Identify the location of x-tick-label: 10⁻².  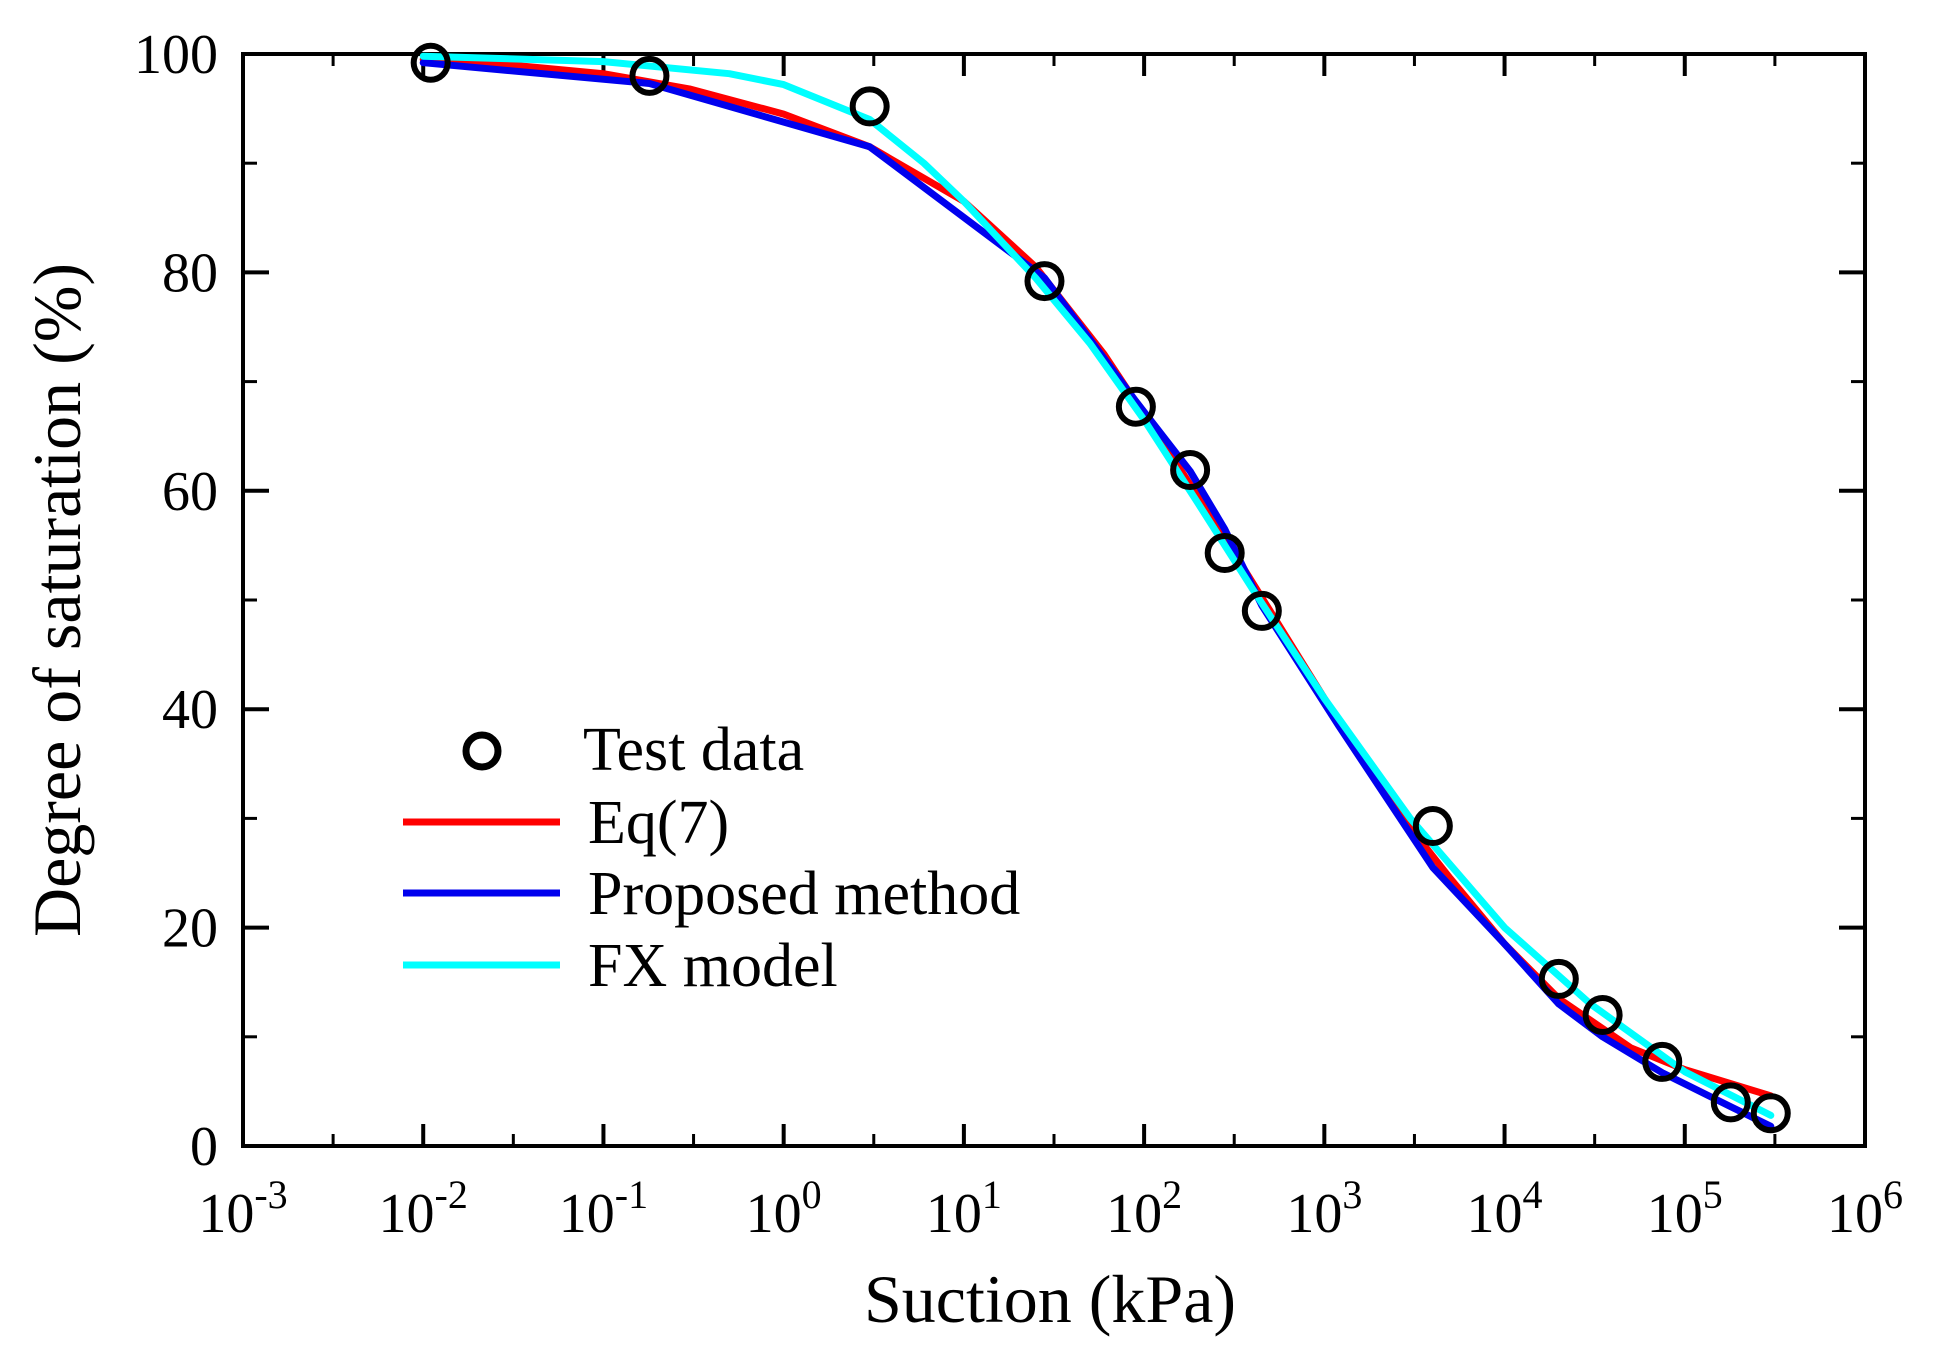
(423, 1208).